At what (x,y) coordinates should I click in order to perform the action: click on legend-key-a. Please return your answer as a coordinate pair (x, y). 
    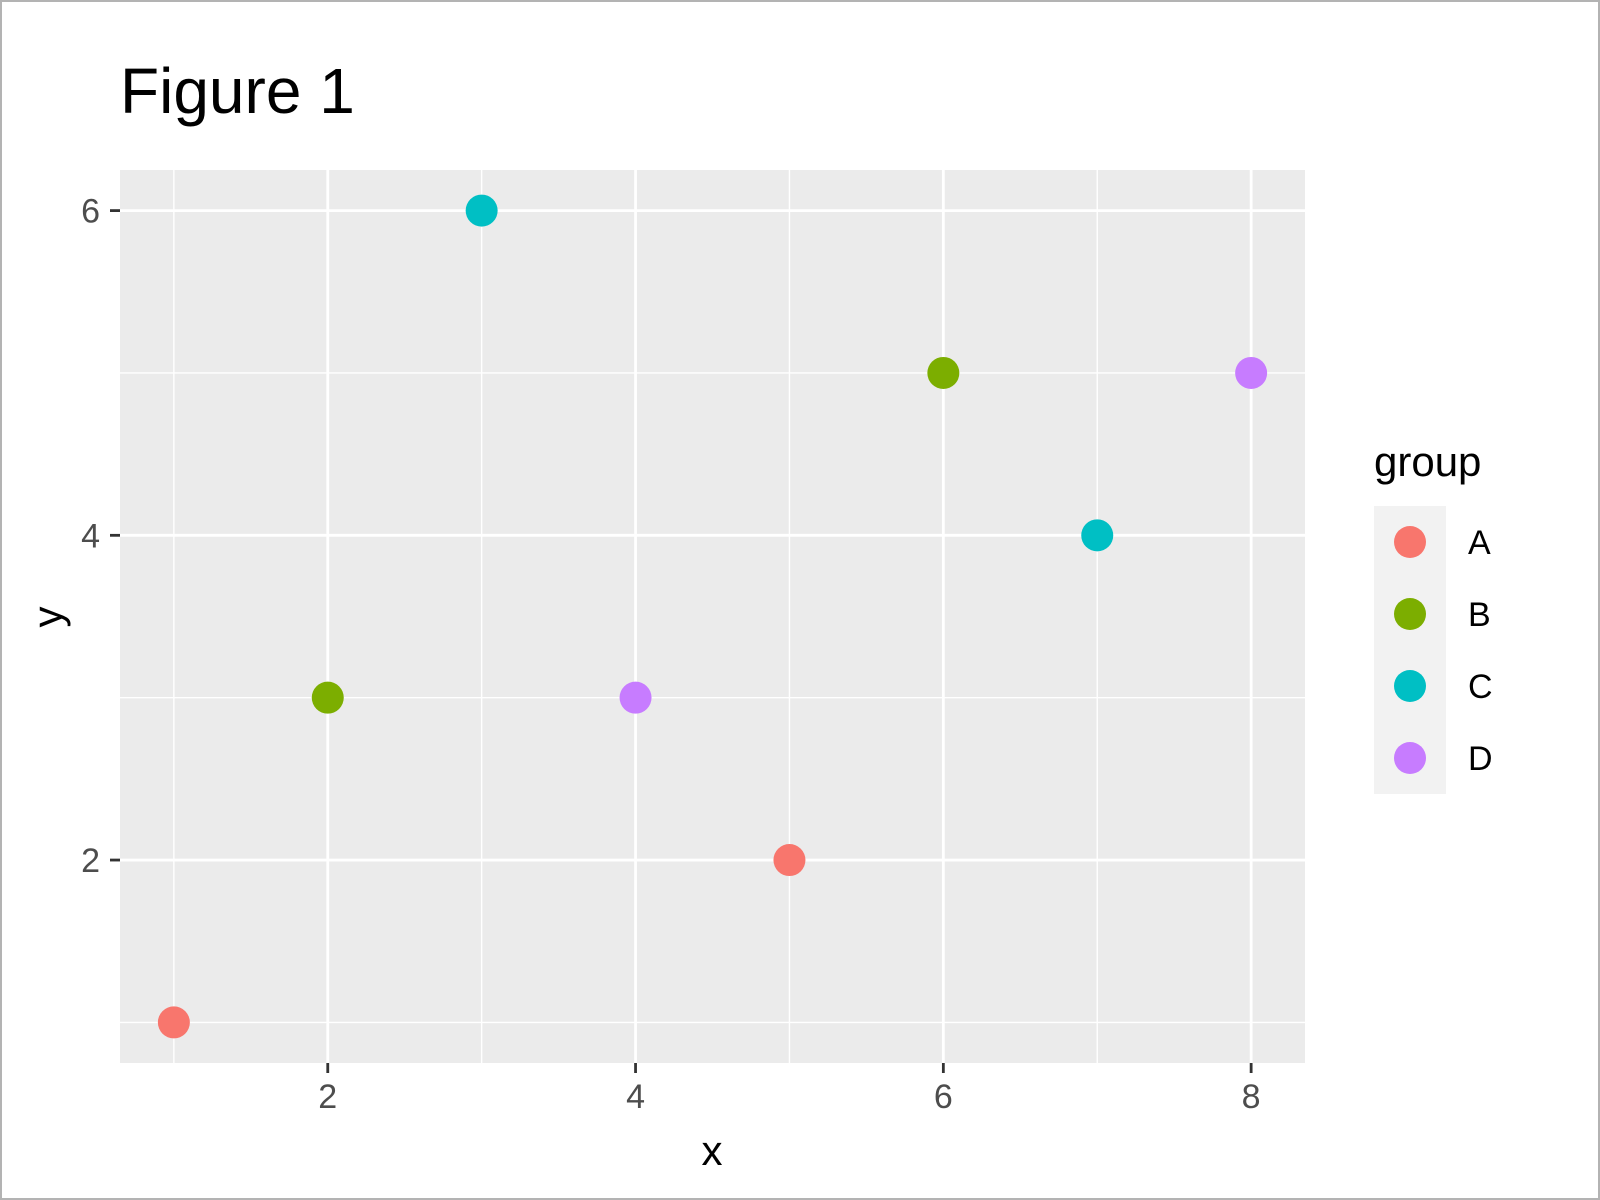
    Looking at the image, I should click on (1410, 542).